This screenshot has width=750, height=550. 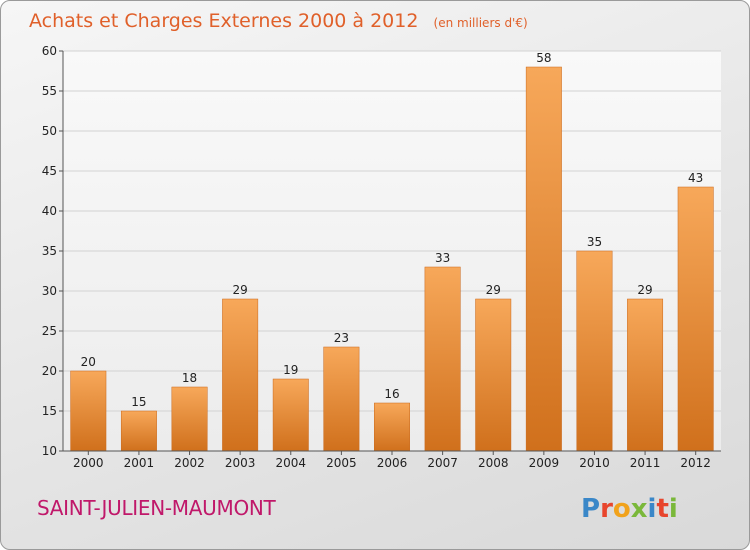 What do you see at coordinates (543, 58) in the screenshot?
I see `data-label-2009: 58` at bounding box center [543, 58].